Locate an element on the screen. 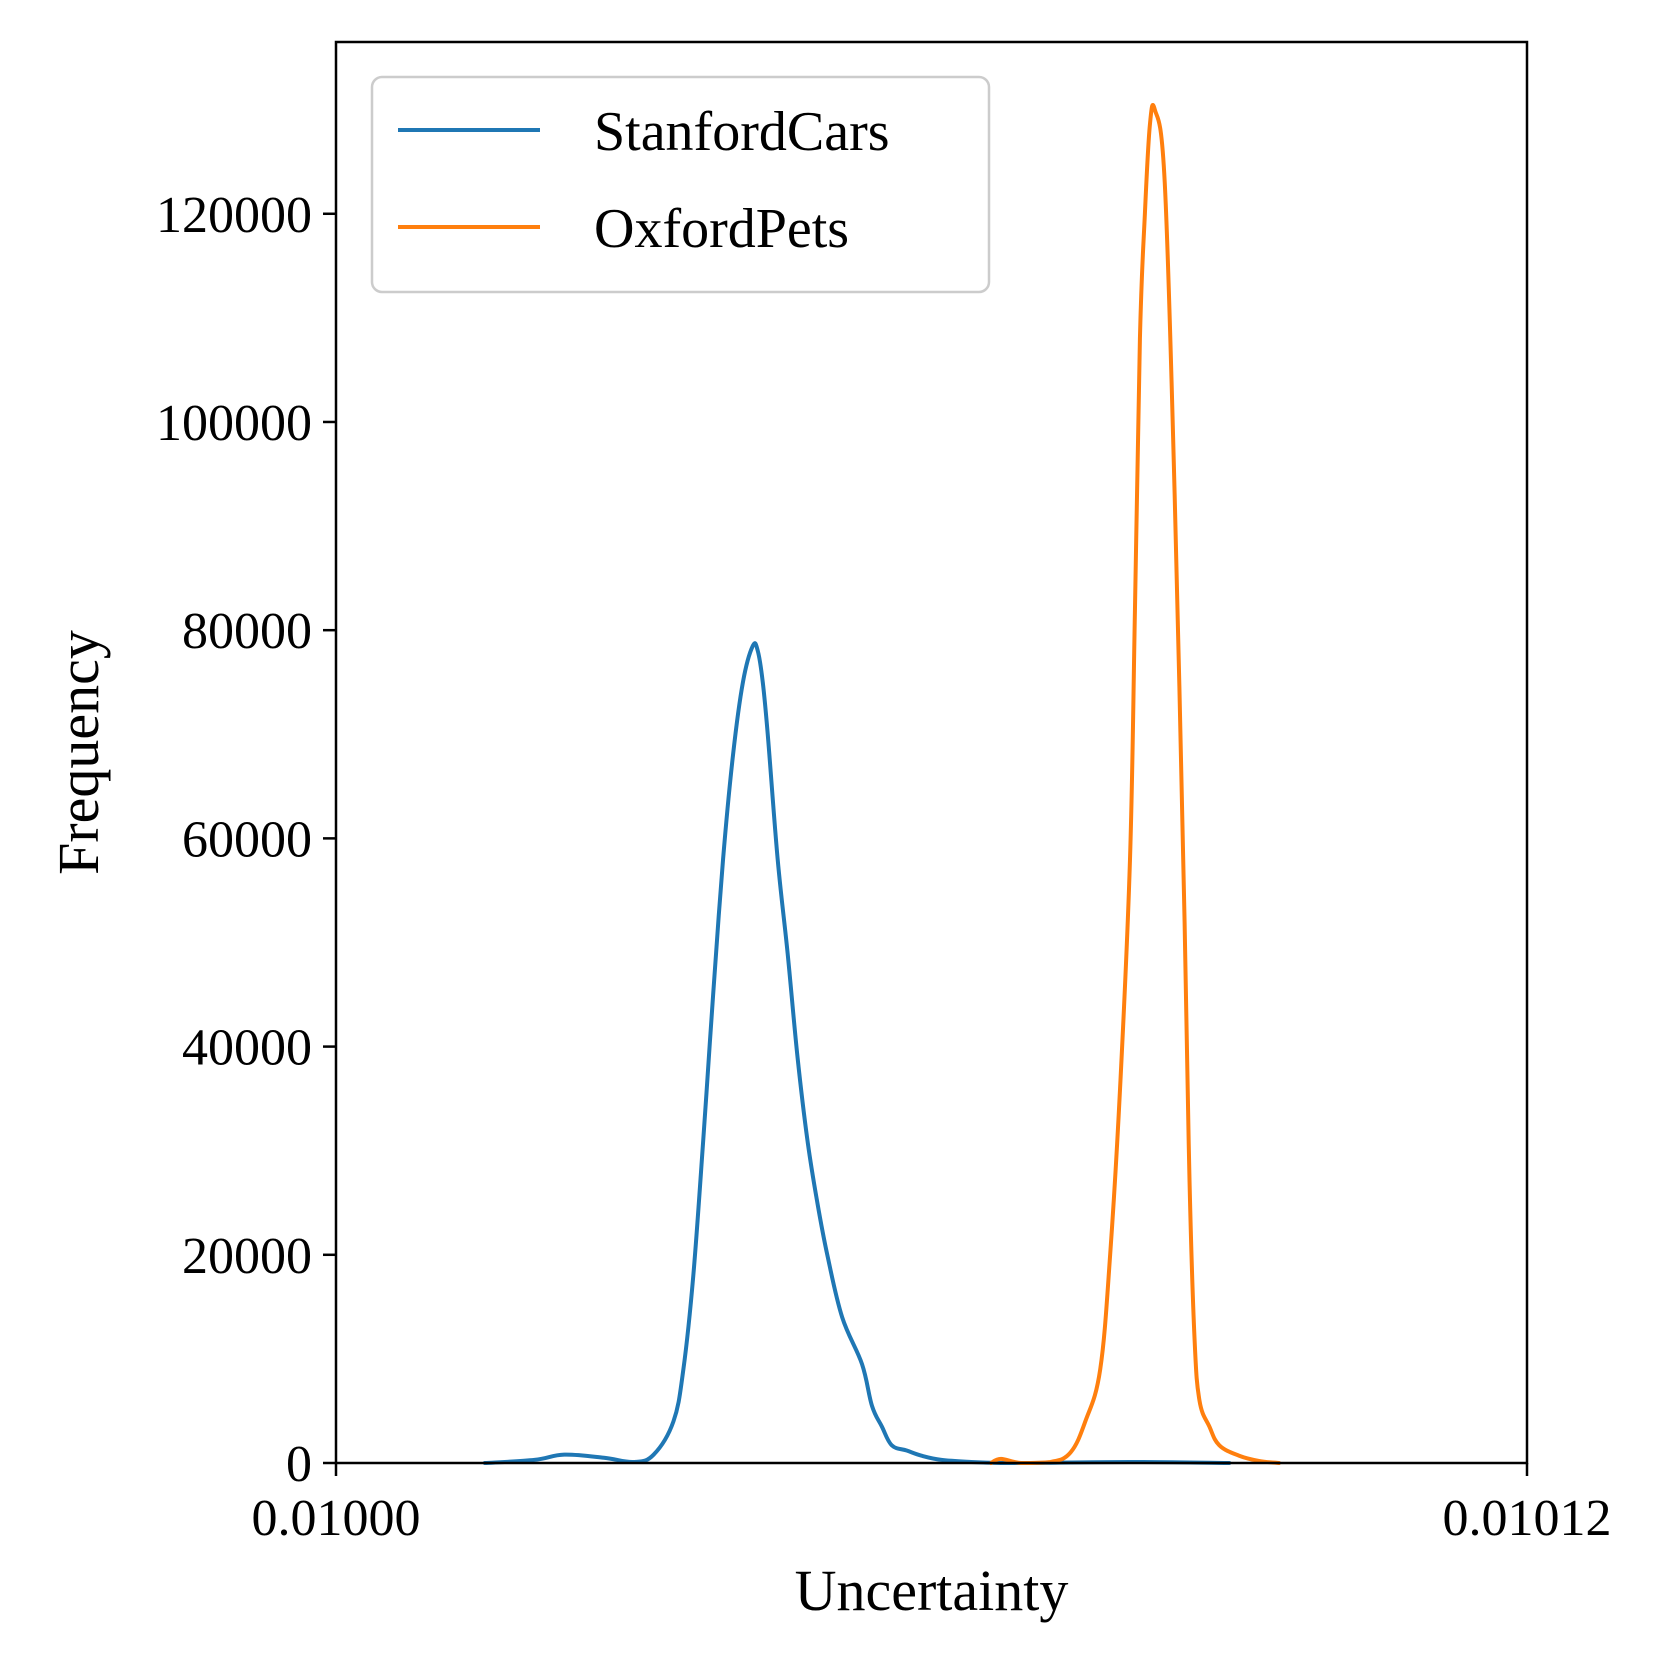 The image size is (1661, 1661). legend-label-stanfordcars: StanfordCars is located at coordinates (742, 132).